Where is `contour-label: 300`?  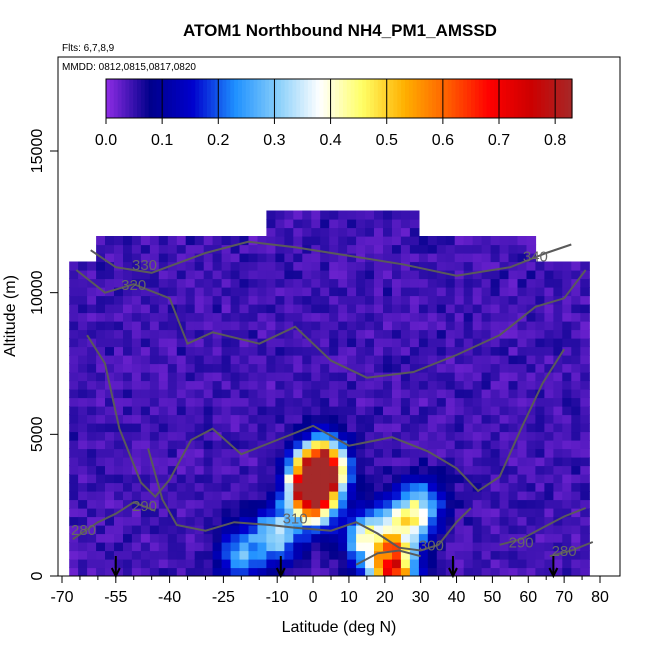
contour-label: 300 is located at coordinates (431, 546).